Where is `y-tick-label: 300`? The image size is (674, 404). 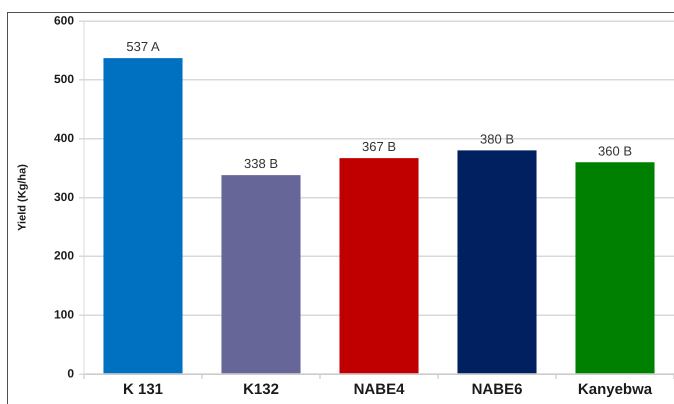 y-tick-label: 300 is located at coordinates (64, 197).